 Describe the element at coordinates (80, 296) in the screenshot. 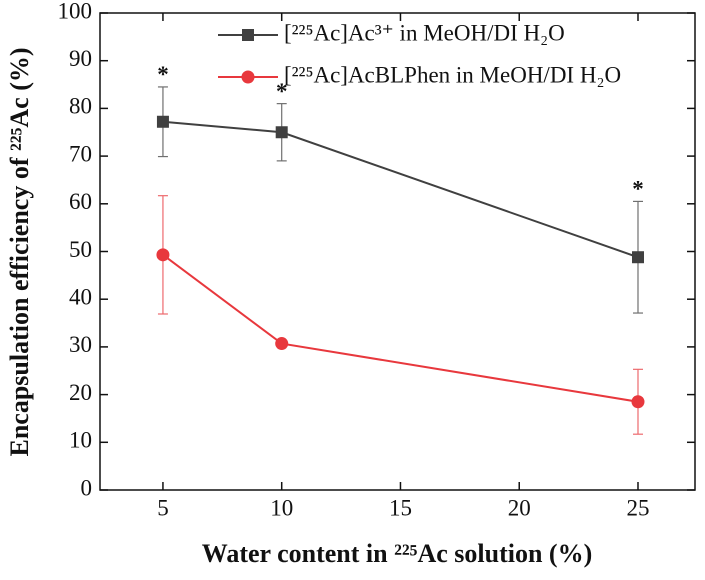

I see `y-tick-label: 40` at that location.